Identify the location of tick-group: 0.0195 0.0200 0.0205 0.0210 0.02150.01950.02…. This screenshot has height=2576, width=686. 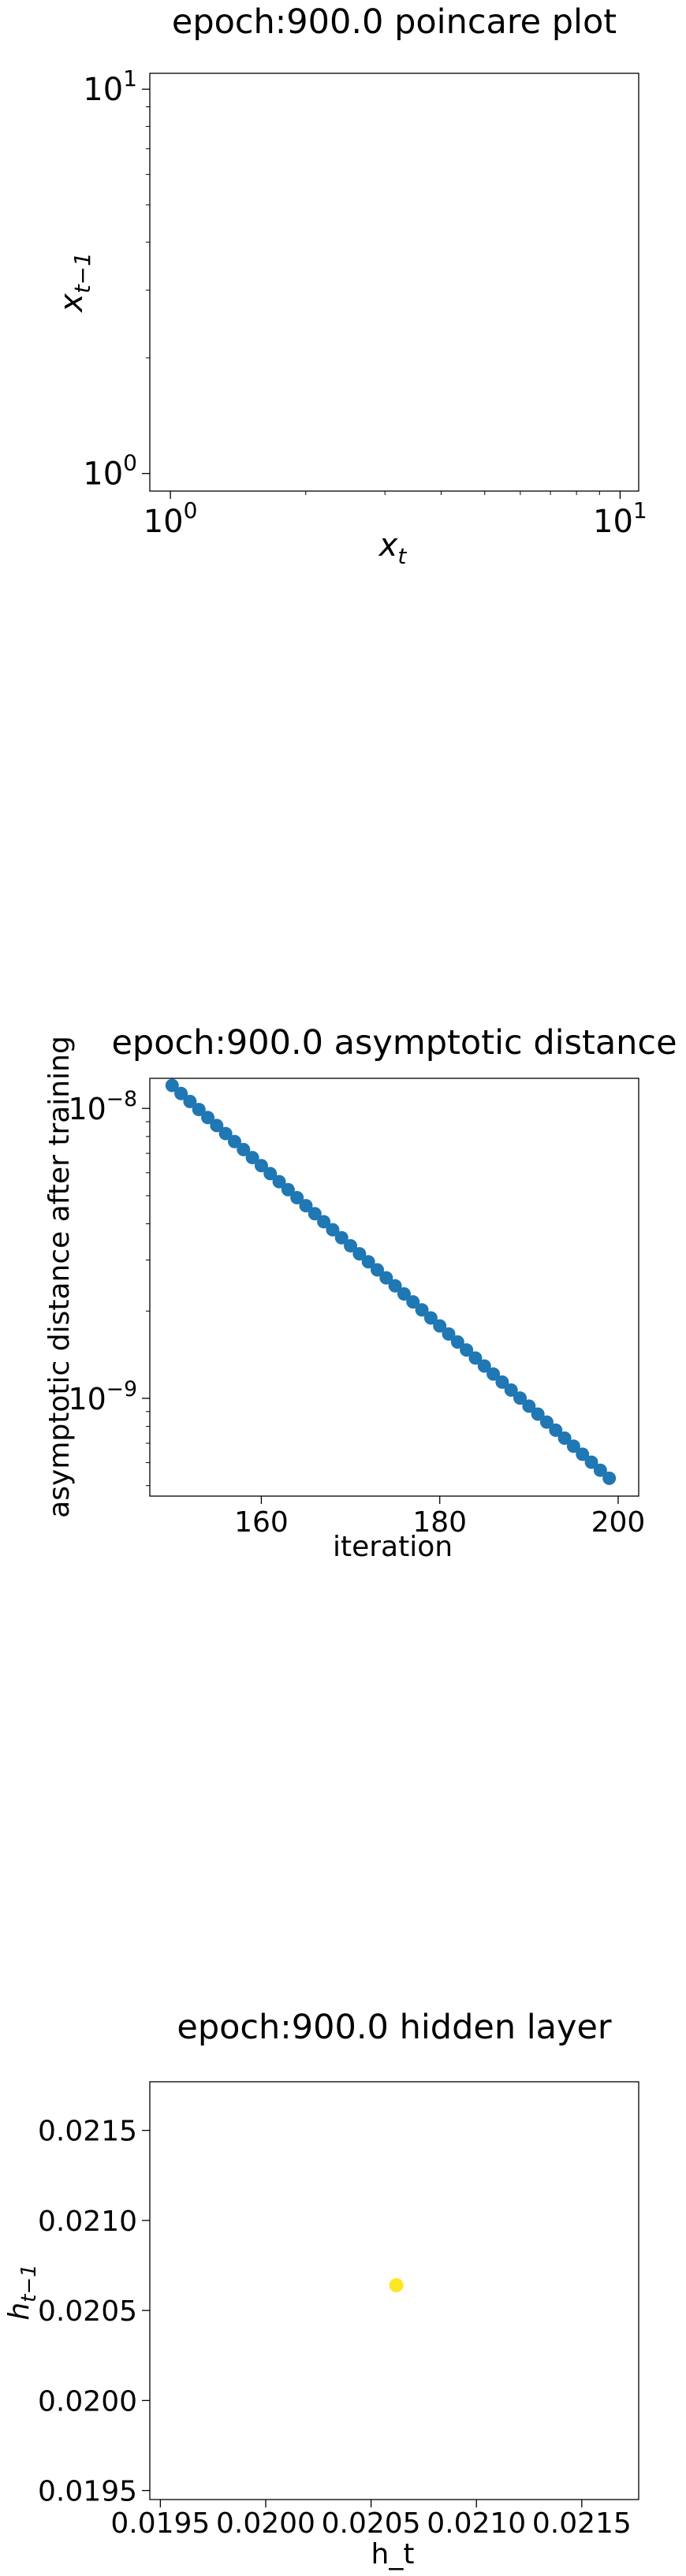
(335, 2328).